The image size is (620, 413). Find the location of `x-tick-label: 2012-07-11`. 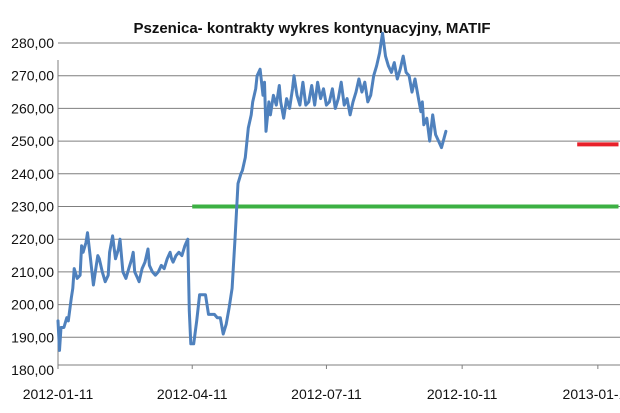

x-tick-label: 2012-07-11 is located at coordinates (326, 394).